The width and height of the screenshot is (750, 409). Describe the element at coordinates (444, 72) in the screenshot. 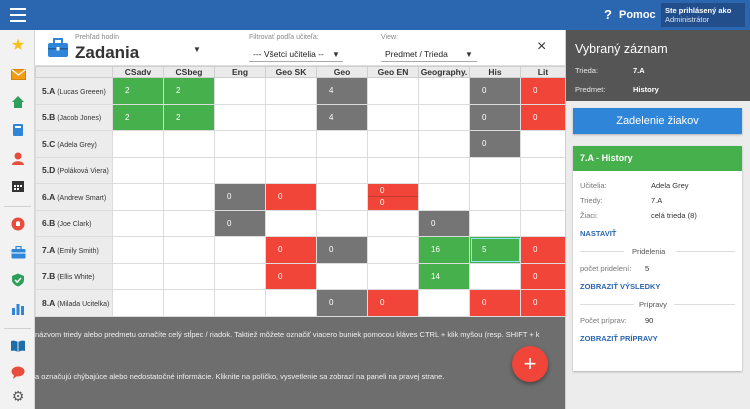

I see `column-header: Geography.` at that location.